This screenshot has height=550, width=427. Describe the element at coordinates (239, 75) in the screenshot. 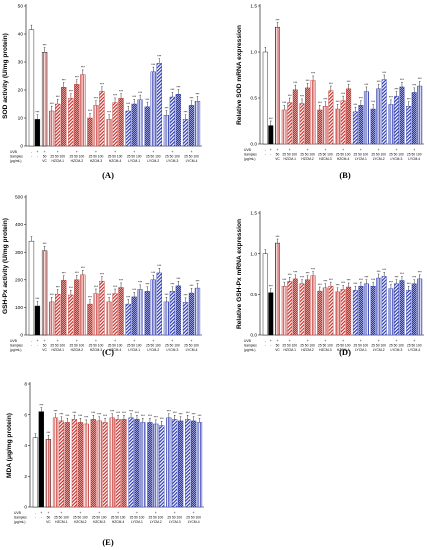

I see `y-axis-label: Relative SOD mRNA expression` at that location.